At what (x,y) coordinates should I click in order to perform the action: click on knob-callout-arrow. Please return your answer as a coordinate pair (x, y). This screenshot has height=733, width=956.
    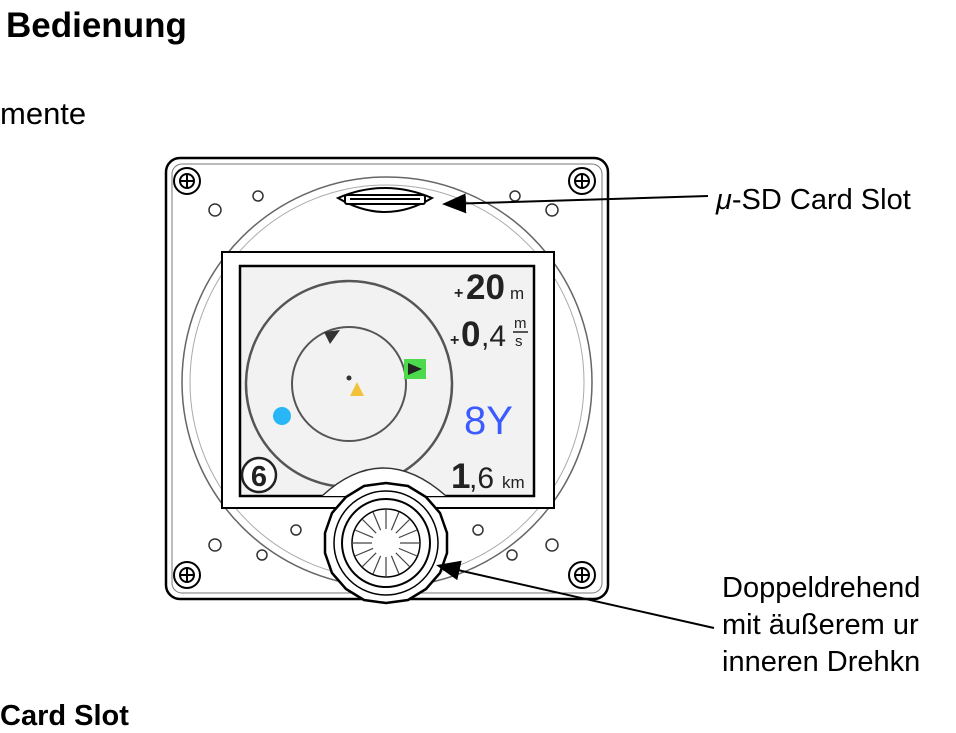
    Looking at the image, I should click on (575, 594).